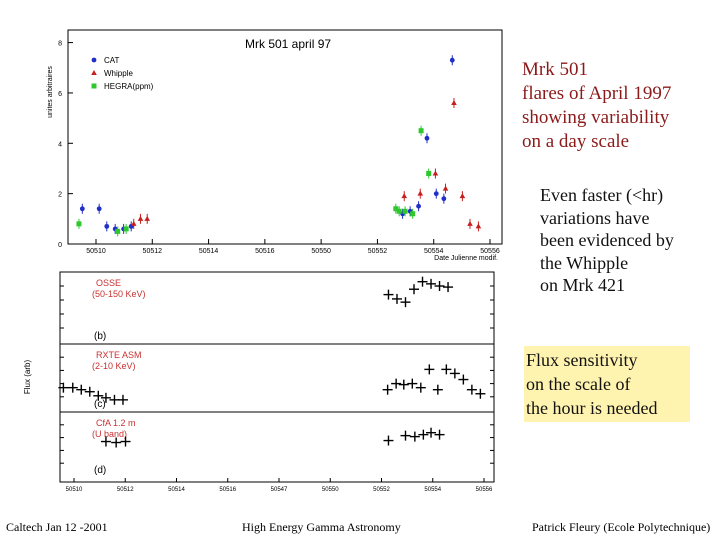  What do you see at coordinates (321, 527) in the screenshot?
I see `footer-center: High Energy Gamma Astronomy` at bounding box center [321, 527].